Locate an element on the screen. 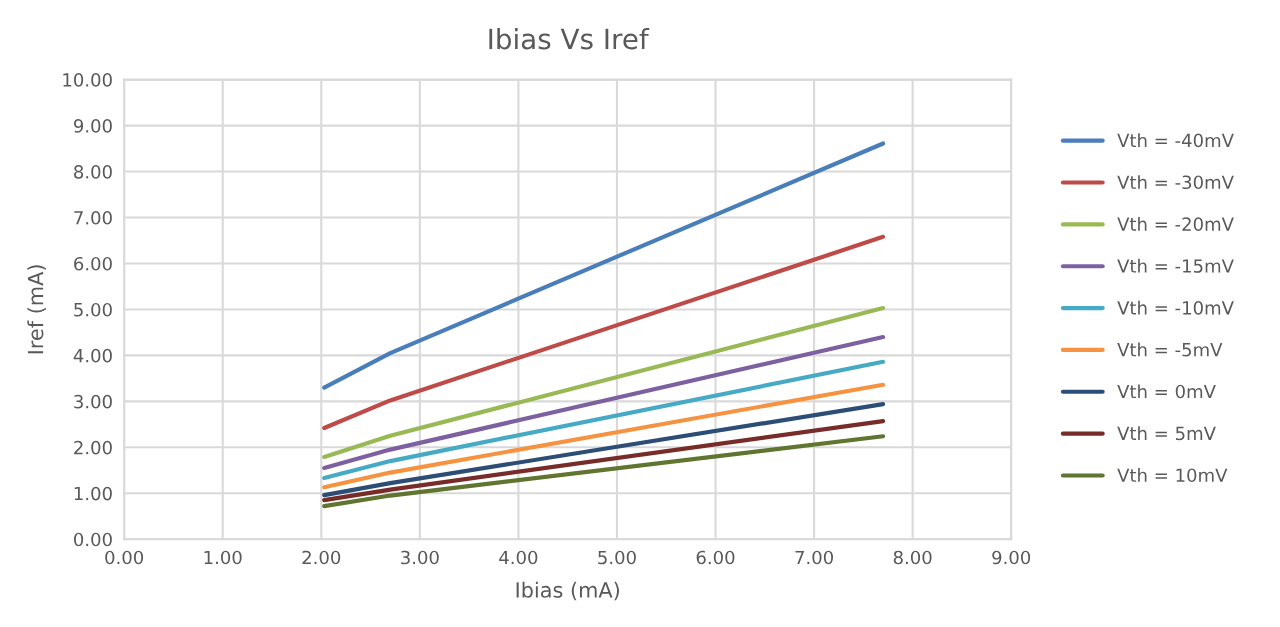  y-tick-label: 8.00 is located at coordinates (93, 172).